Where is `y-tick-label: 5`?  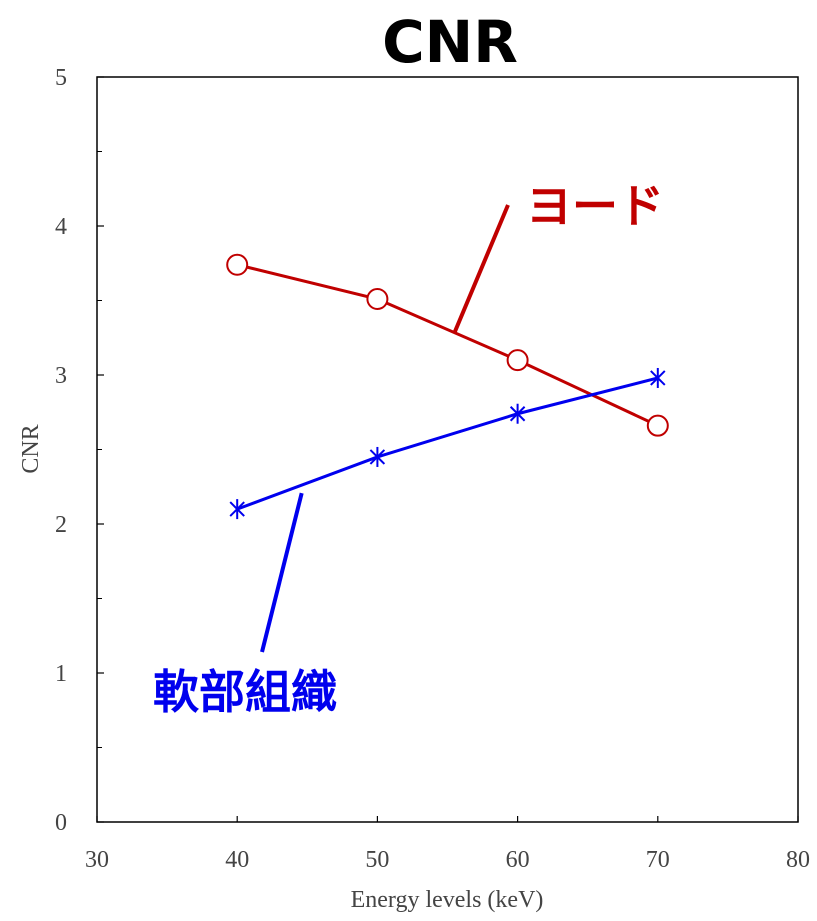 y-tick-label: 5 is located at coordinates (61, 78).